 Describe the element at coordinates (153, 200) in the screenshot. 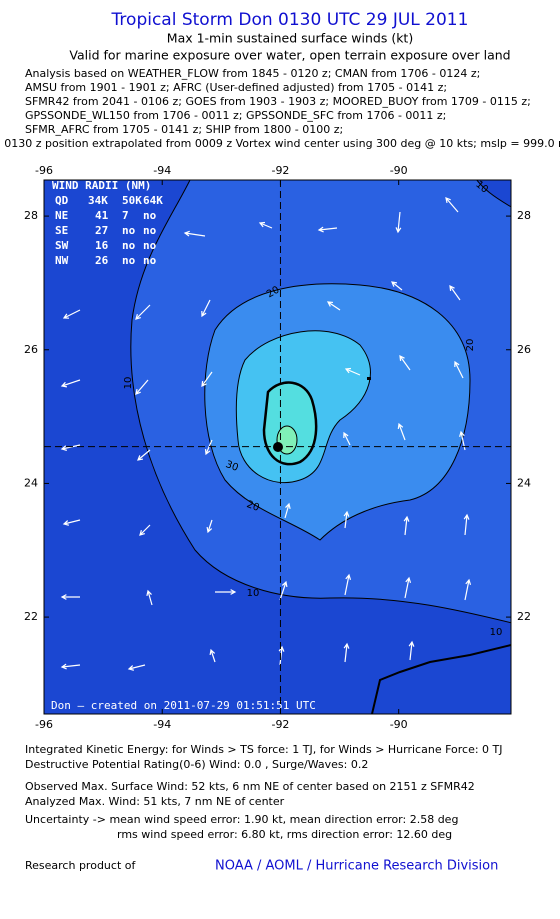

I see `wind-radii-header: 64K` at that location.